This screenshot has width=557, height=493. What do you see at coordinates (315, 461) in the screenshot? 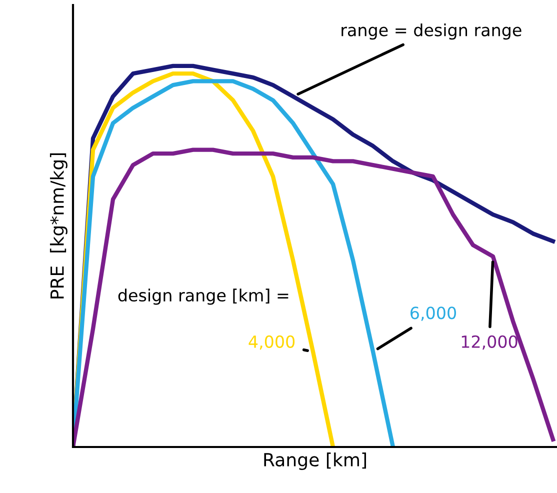
I see `x-axis-title: Range [km]` at bounding box center [315, 461].